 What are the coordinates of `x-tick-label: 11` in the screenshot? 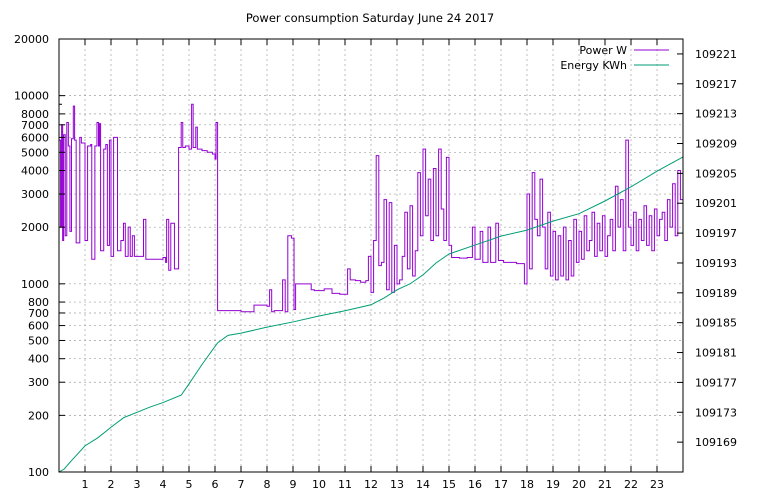 It's located at (345, 484).